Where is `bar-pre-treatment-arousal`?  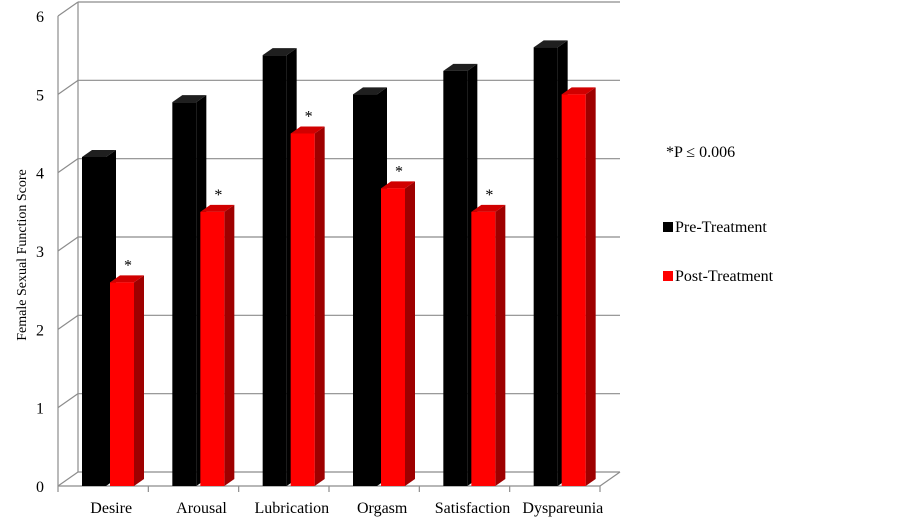
bar-pre-treatment-arousal is located at coordinates (189, 291).